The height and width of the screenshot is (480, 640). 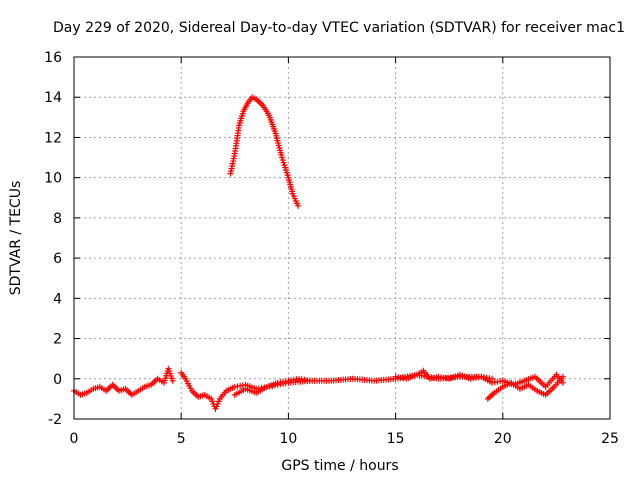 I want to click on y-tick-label: 8, so click(x=57, y=219).